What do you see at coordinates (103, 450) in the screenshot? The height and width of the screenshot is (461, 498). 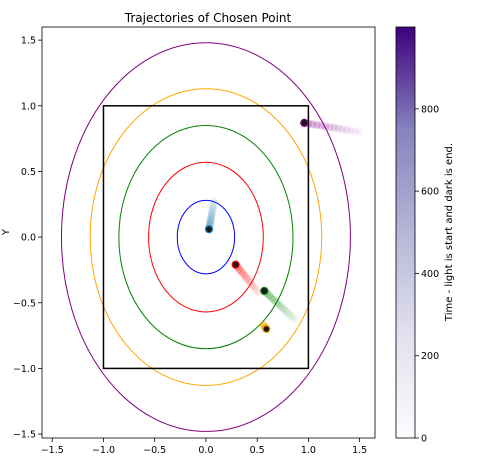 I see `x-tick-label: −1.0` at bounding box center [103, 450].